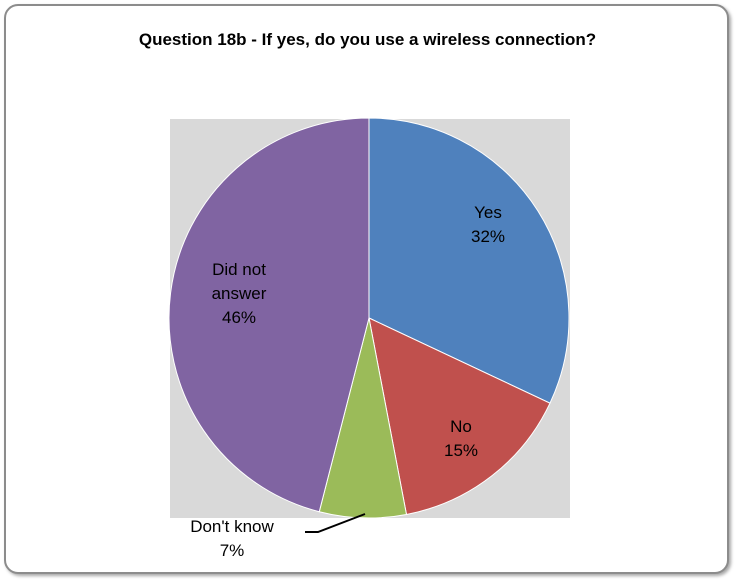  I want to click on data-label-yes: Yes 32%, so click(488, 224).